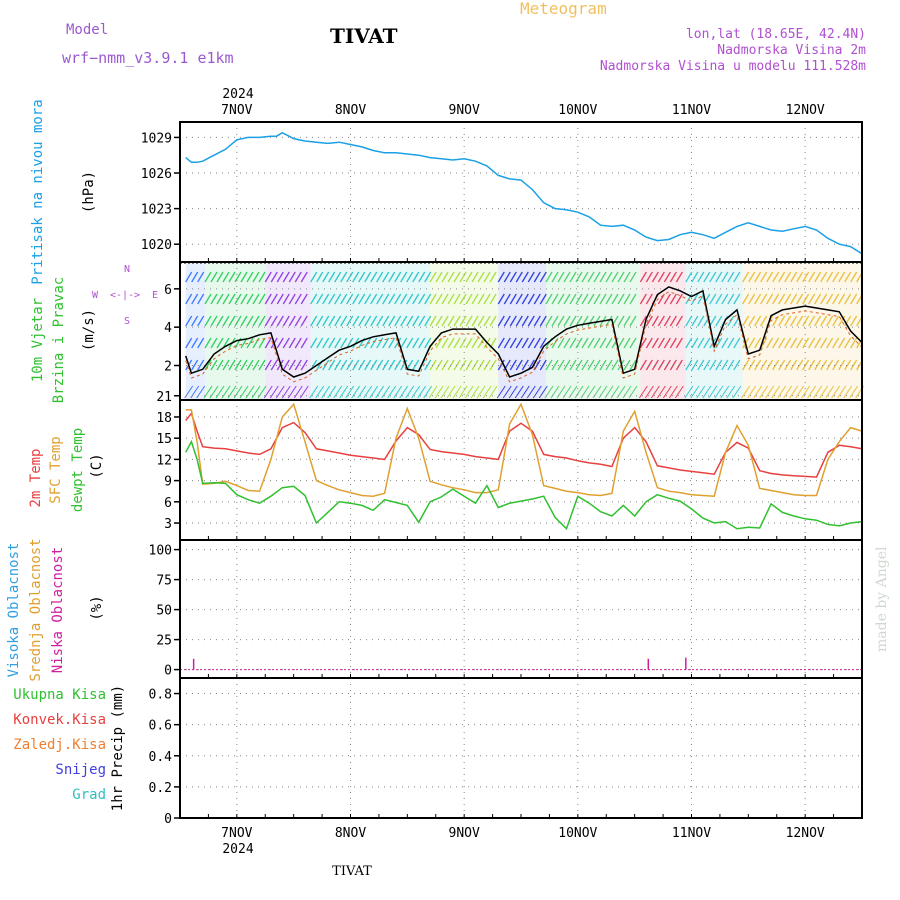 Image resolution: width=900 pixels, height=900 pixels. What do you see at coordinates (506, 752) in the screenshot?
I see `precip-panel: 0 0.2 0.4 0.6 0.8` at bounding box center [506, 752].